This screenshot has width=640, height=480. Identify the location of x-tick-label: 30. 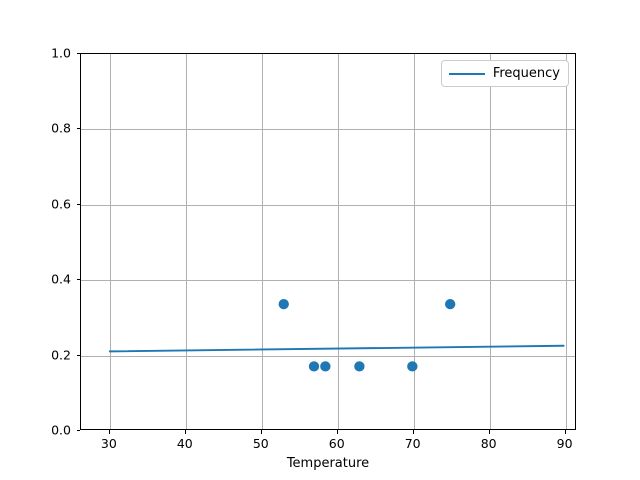
(108, 443).